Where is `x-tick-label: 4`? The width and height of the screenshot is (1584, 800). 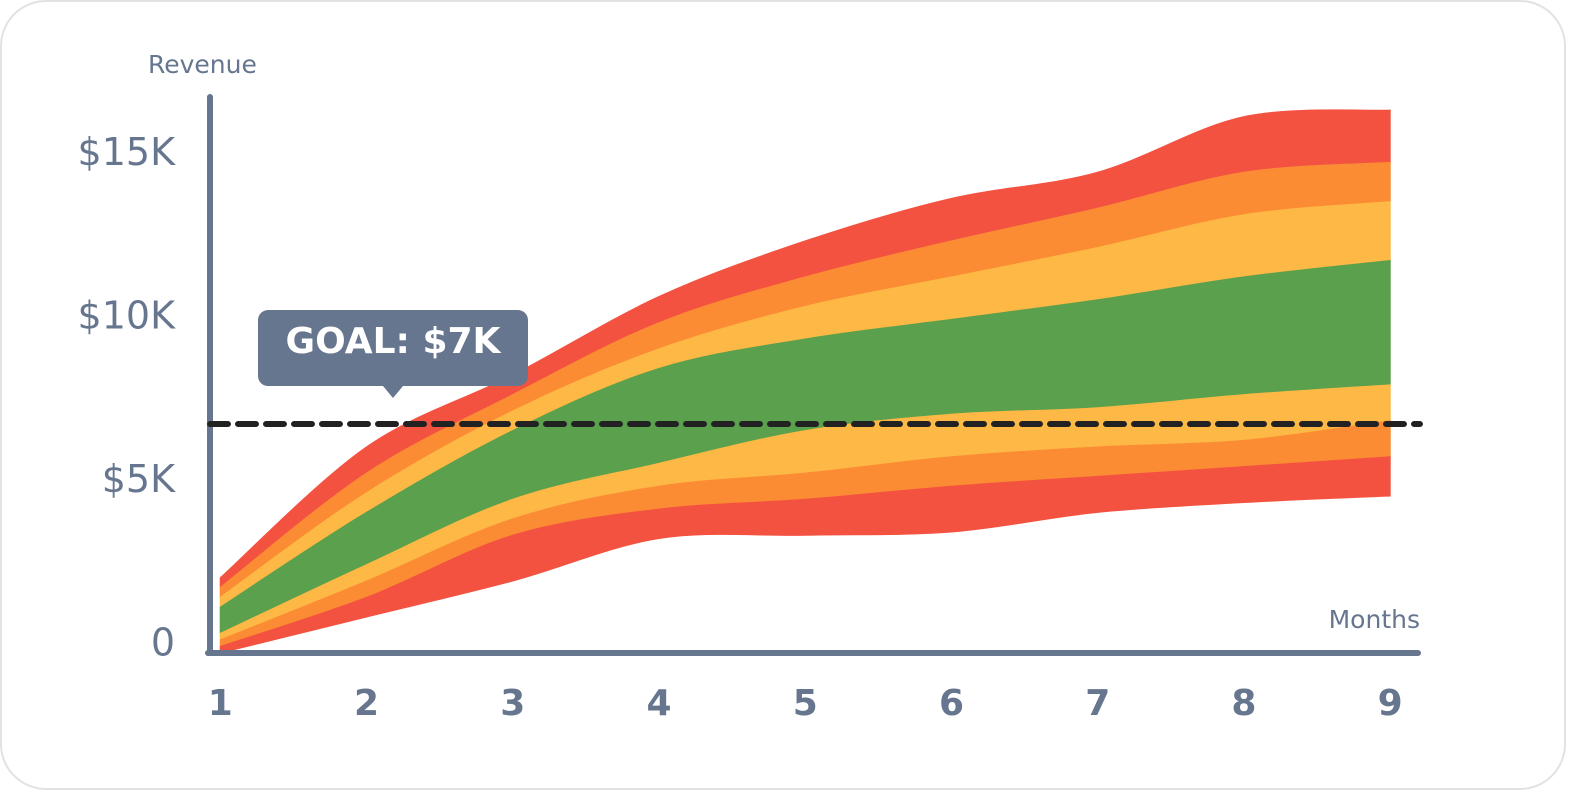
x-tick-label: 4 is located at coordinates (658, 703).